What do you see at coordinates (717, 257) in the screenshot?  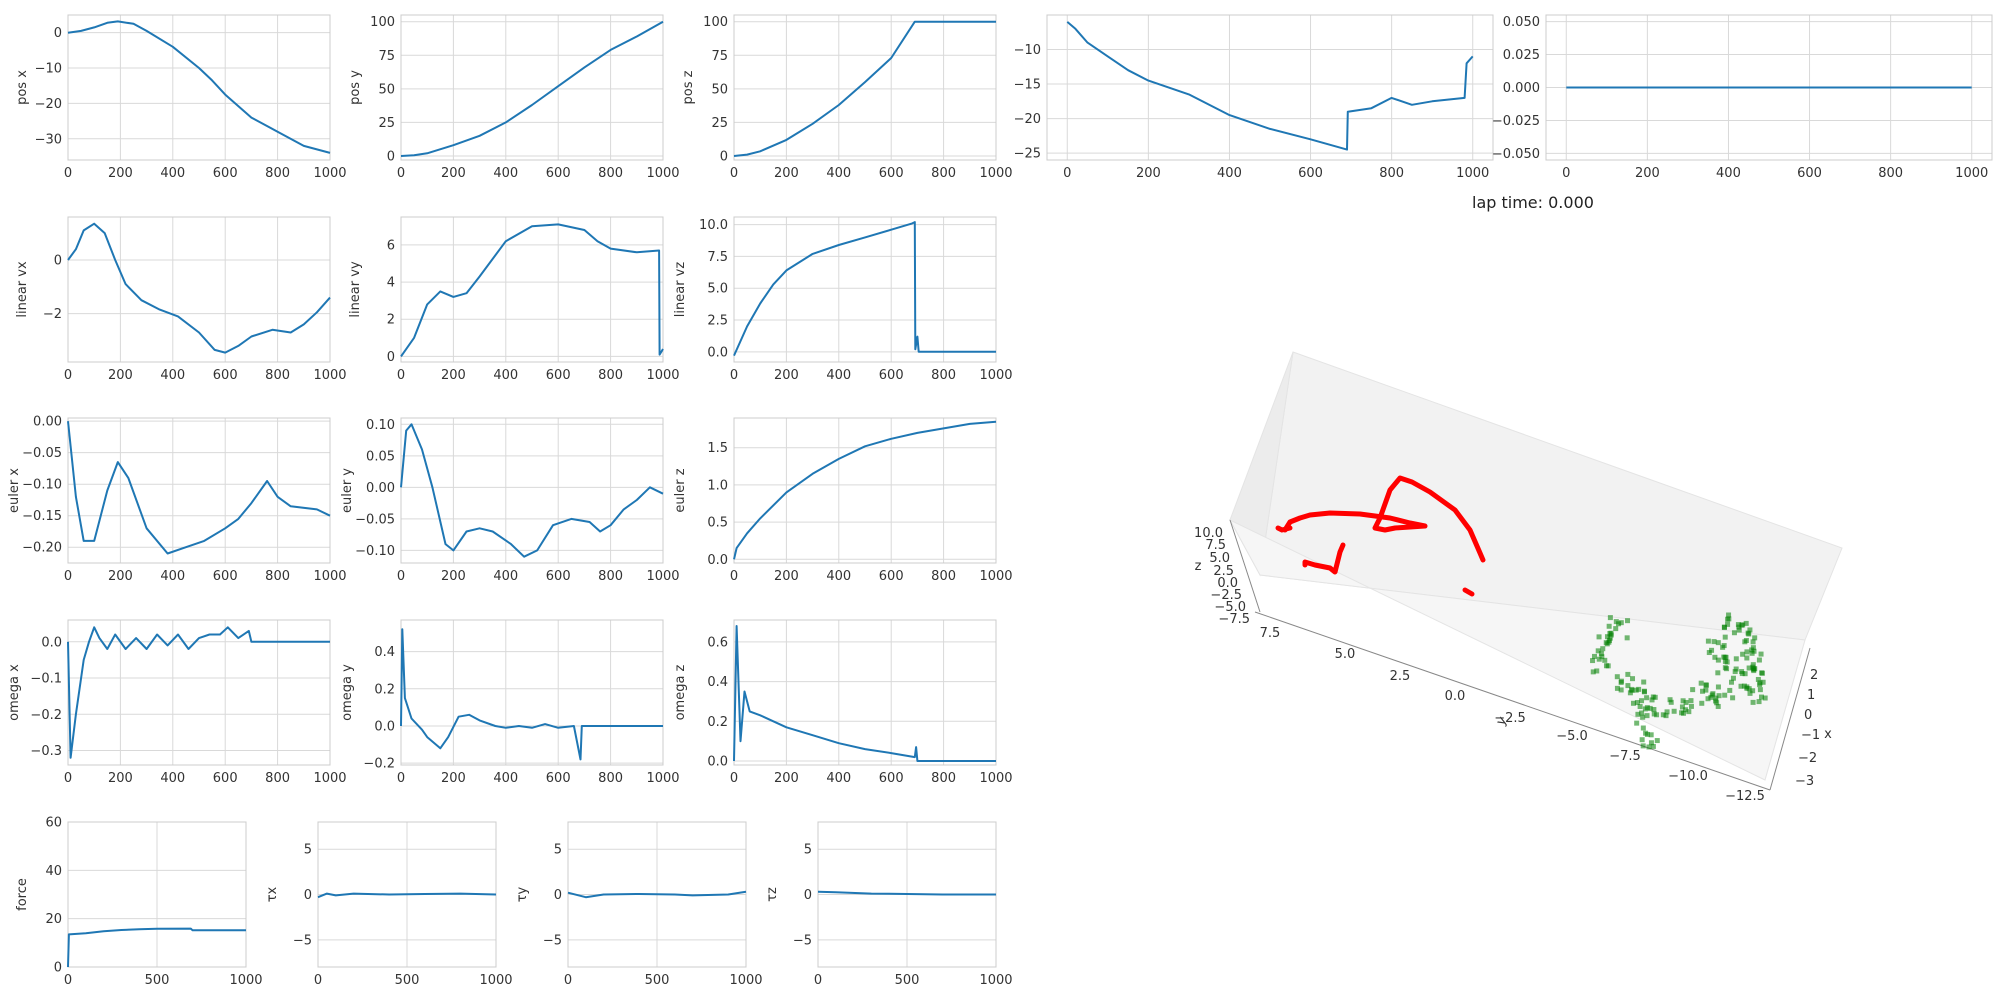 I see `y-tick-label: 7.5` at bounding box center [717, 257].